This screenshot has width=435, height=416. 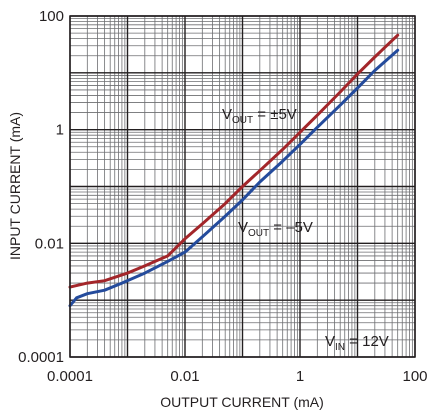 What do you see at coordinates (330, 341) in the screenshot?
I see `vin-label-main: V` at bounding box center [330, 341].